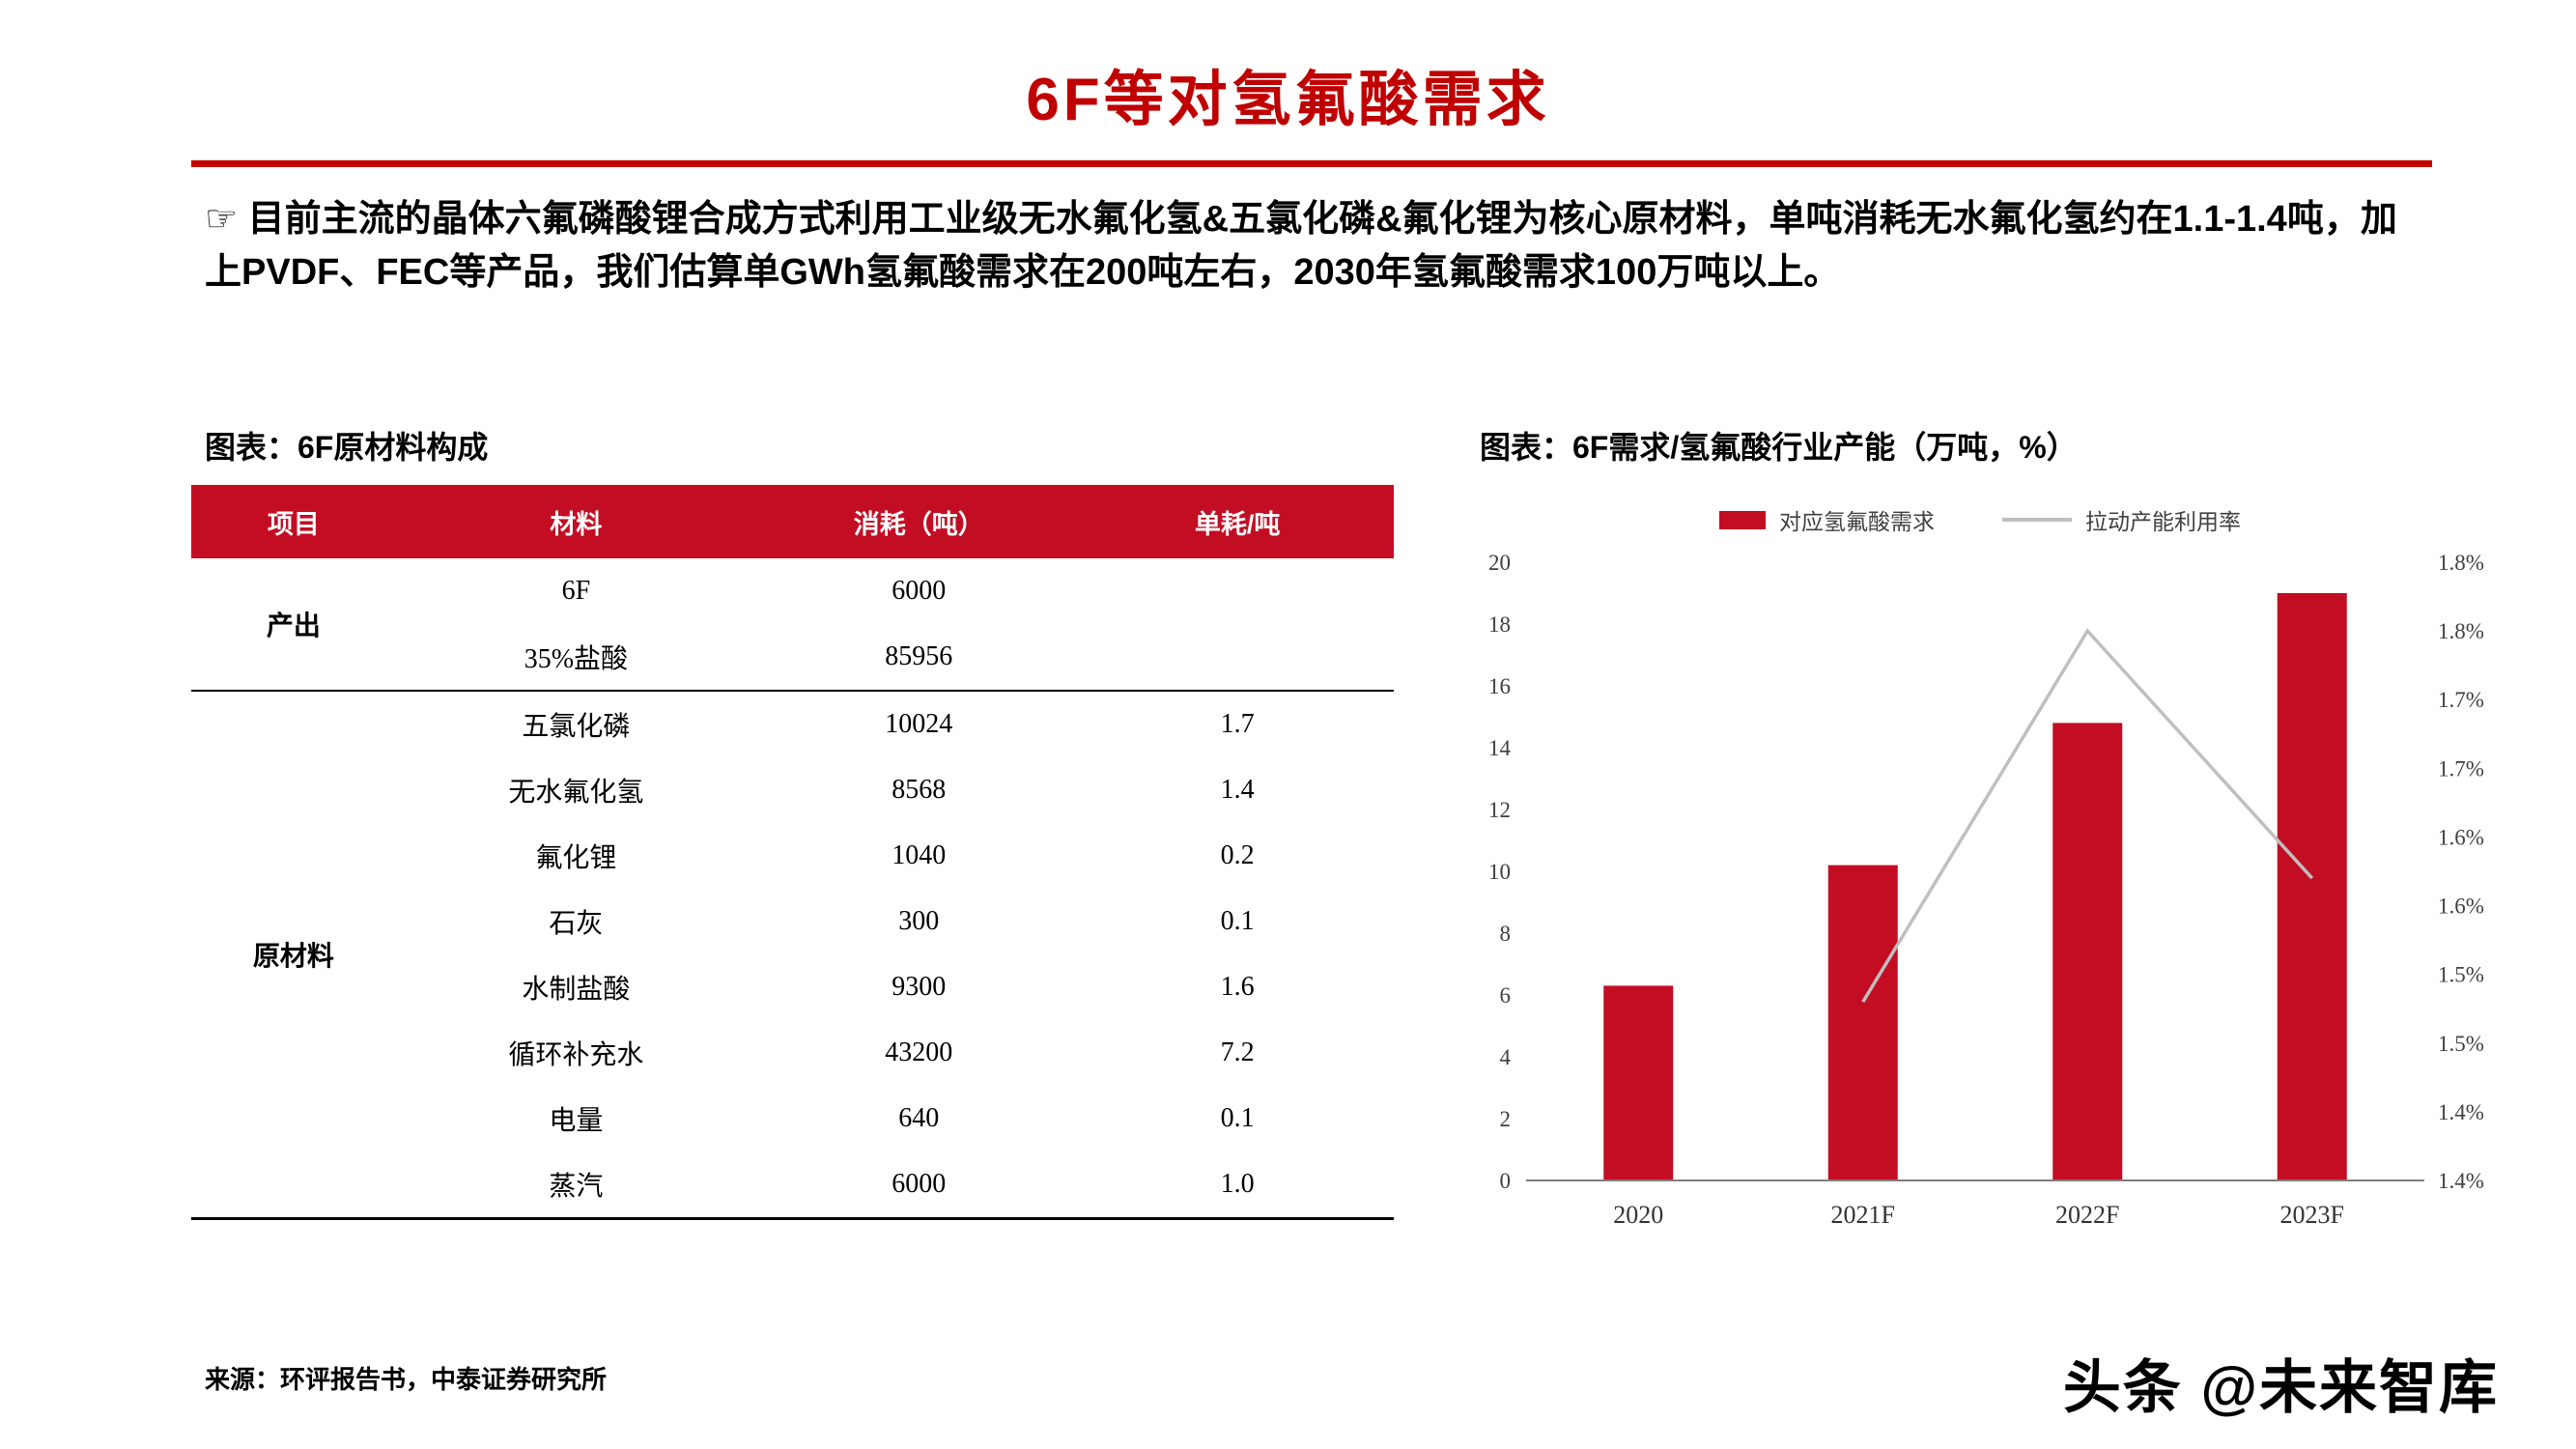 This screenshot has width=2576, height=1449. I want to click on table-cell: 1.4, so click(1237, 790).